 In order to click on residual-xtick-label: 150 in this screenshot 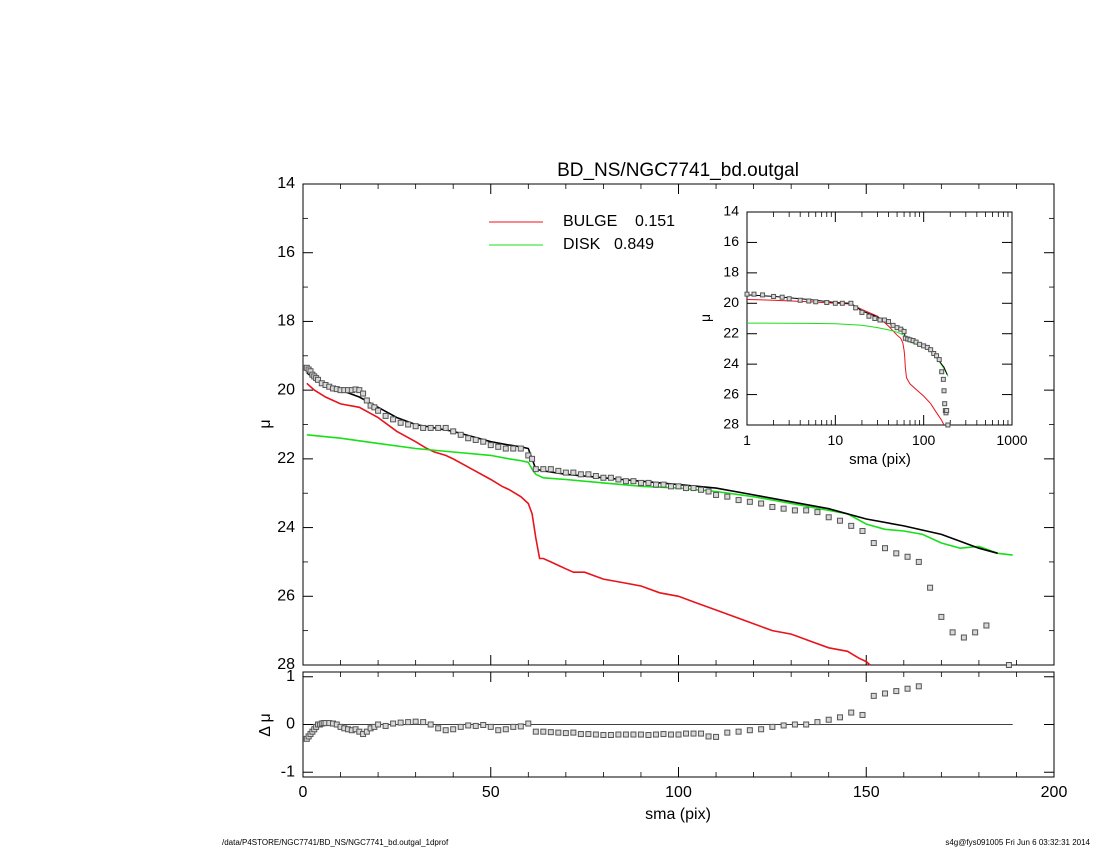, I will do `click(866, 792)`.